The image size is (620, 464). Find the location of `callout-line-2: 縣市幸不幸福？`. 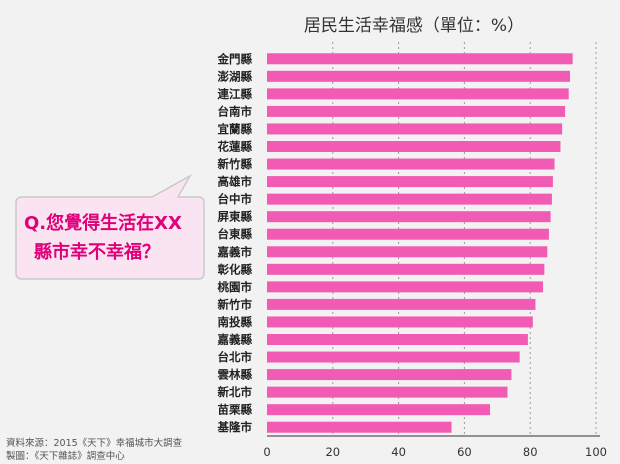

callout-line-2: 縣市幸不幸福？ is located at coordinates (97, 252).